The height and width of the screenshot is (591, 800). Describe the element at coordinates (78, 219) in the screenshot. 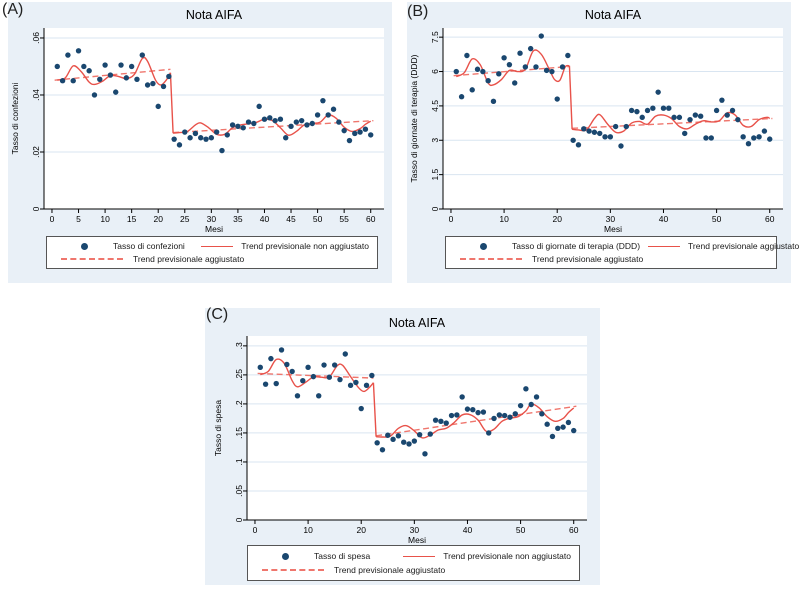

I see `svg-text: 5` at that location.